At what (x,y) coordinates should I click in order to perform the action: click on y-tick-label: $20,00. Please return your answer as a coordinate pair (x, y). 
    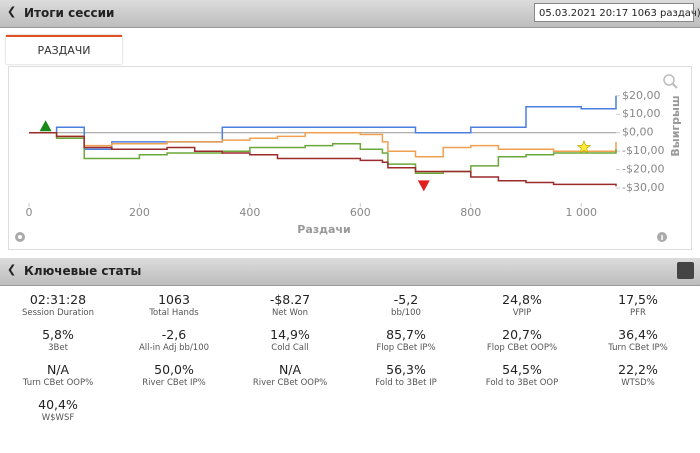
    Looking at the image, I should click on (641, 95).